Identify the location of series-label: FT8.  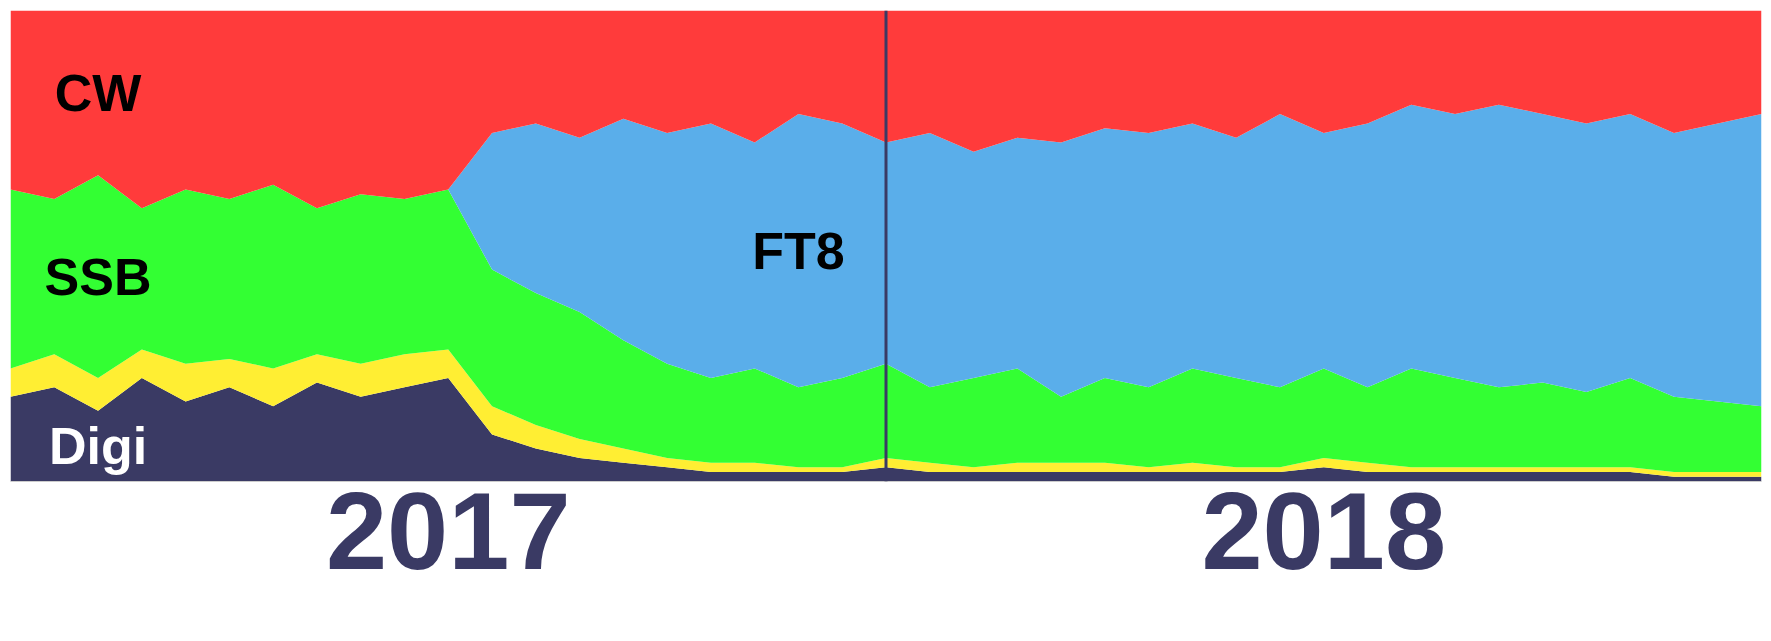
(798, 250).